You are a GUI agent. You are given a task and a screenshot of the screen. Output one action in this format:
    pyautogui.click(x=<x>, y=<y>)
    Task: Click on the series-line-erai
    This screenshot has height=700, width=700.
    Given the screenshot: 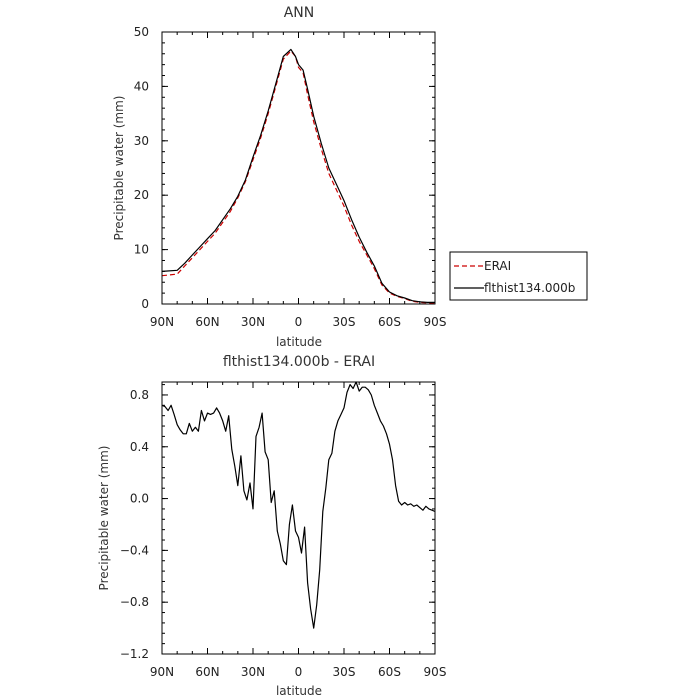 What is the action you would take?
    pyautogui.click(x=298, y=177)
    